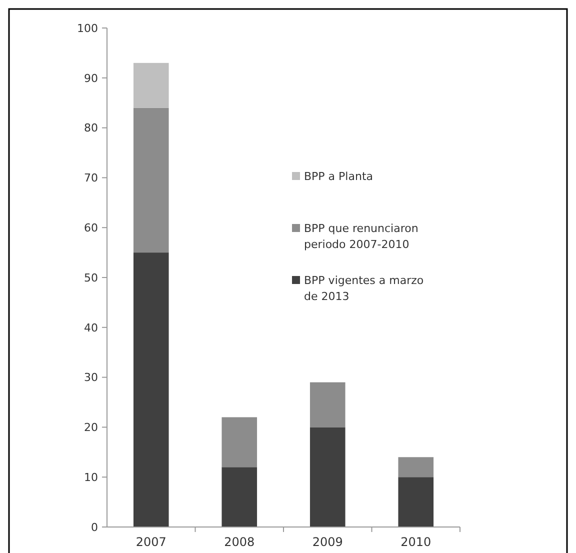 The height and width of the screenshot is (553, 576). What do you see at coordinates (91, 377) in the screenshot?
I see `y-tick-label: 30` at bounding box center [91, 377].